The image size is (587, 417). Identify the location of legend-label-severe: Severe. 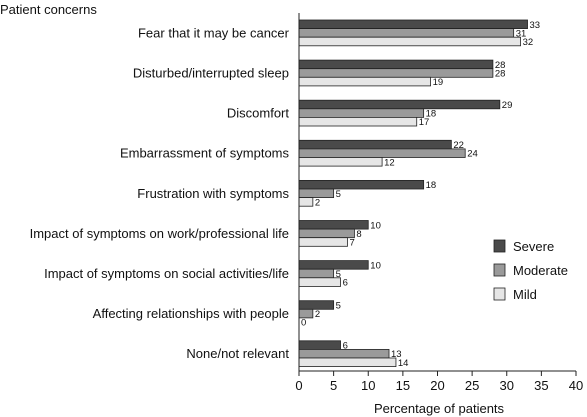
(533, 246).